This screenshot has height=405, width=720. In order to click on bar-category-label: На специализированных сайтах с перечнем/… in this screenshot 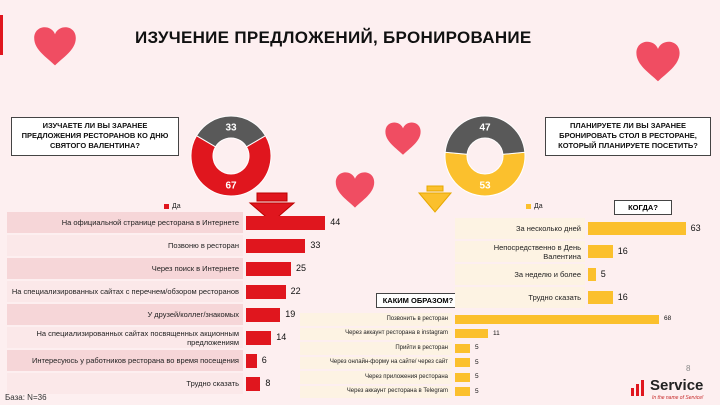, I will do `click(125, 291)`.